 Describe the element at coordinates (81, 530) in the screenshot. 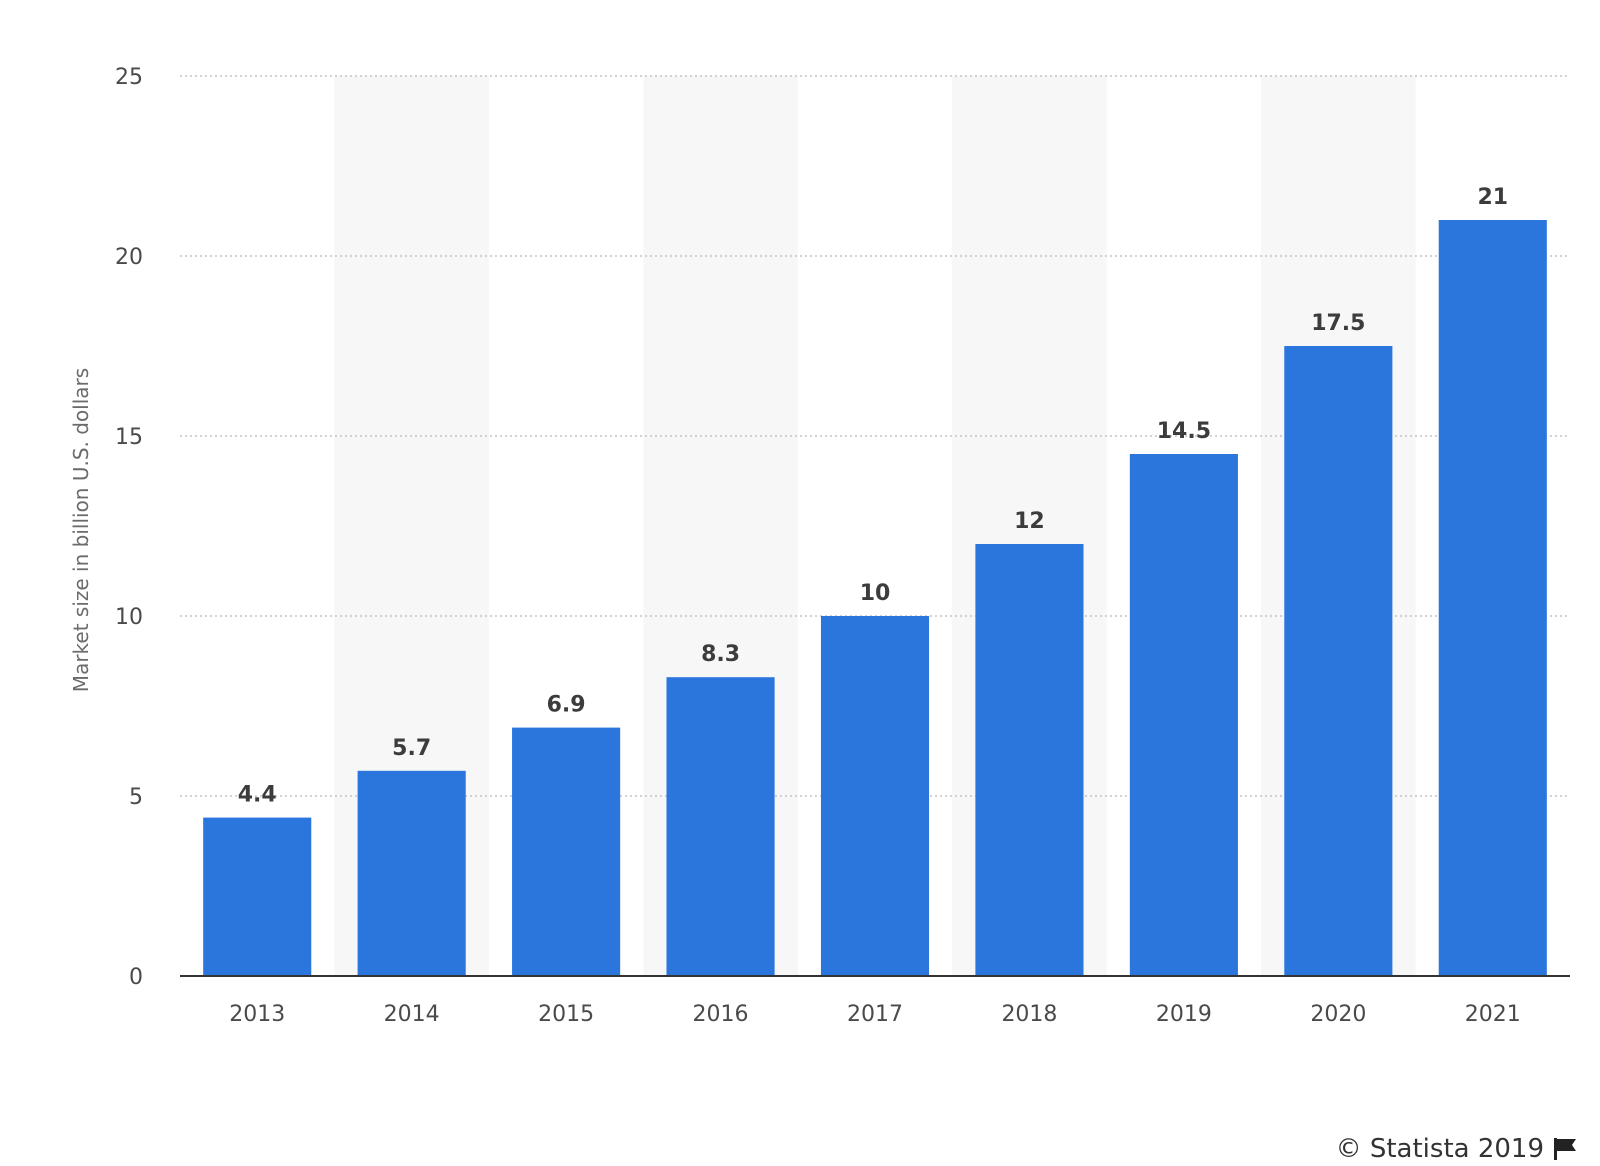

I see `y-axis-title: Market size in billion U.S. dollars` at that location.